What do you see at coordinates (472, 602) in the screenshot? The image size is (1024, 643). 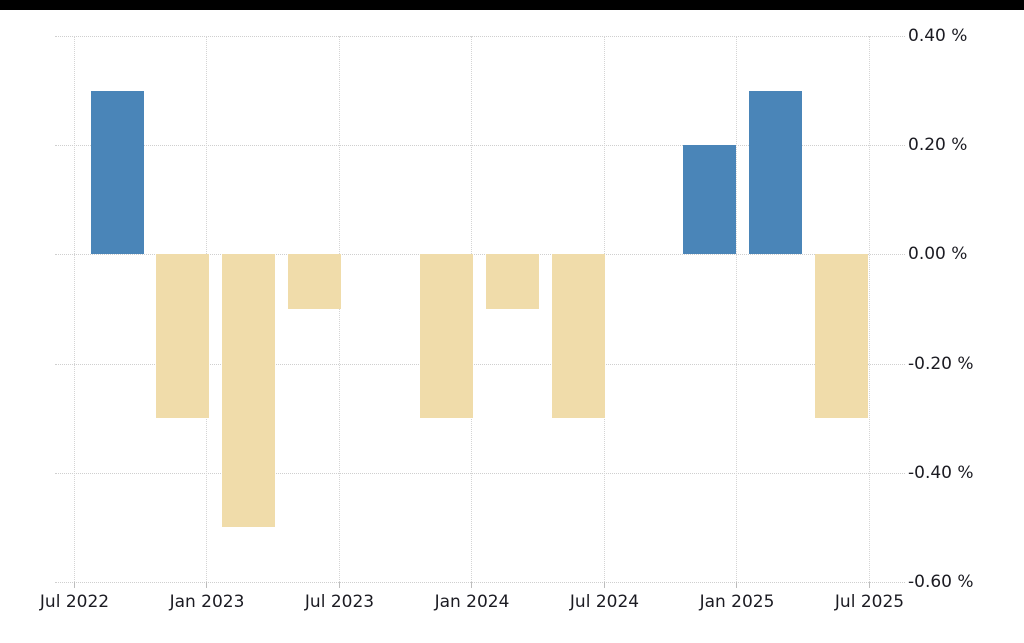 I see `x-axis-label: Jan 2024` at bounding box center [472, 602].